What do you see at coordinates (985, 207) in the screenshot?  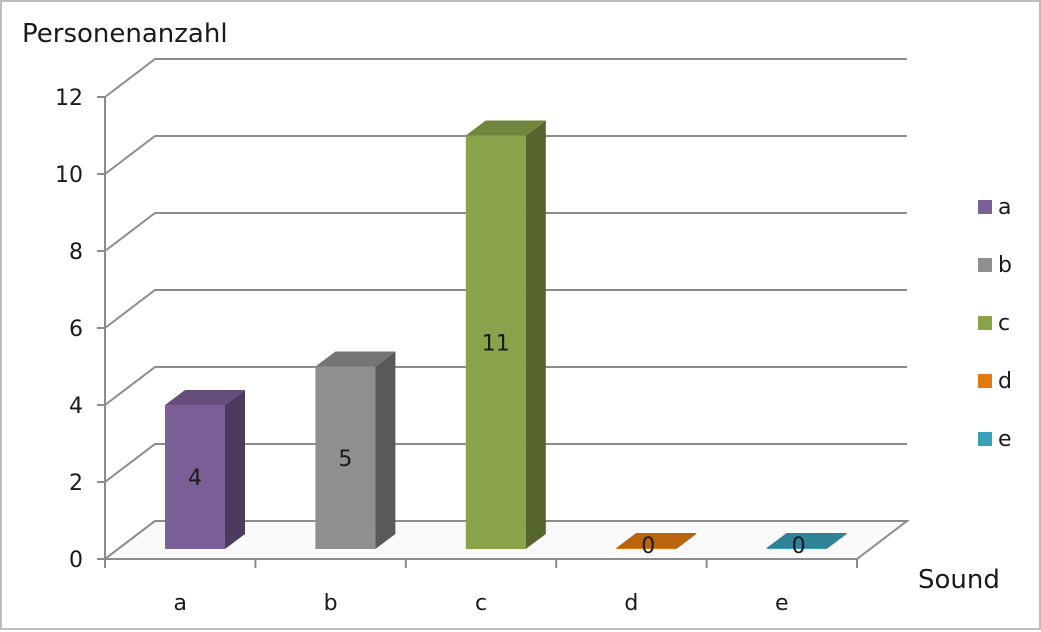 I see `legend-swatch-a` at bounding box center [985, 207].